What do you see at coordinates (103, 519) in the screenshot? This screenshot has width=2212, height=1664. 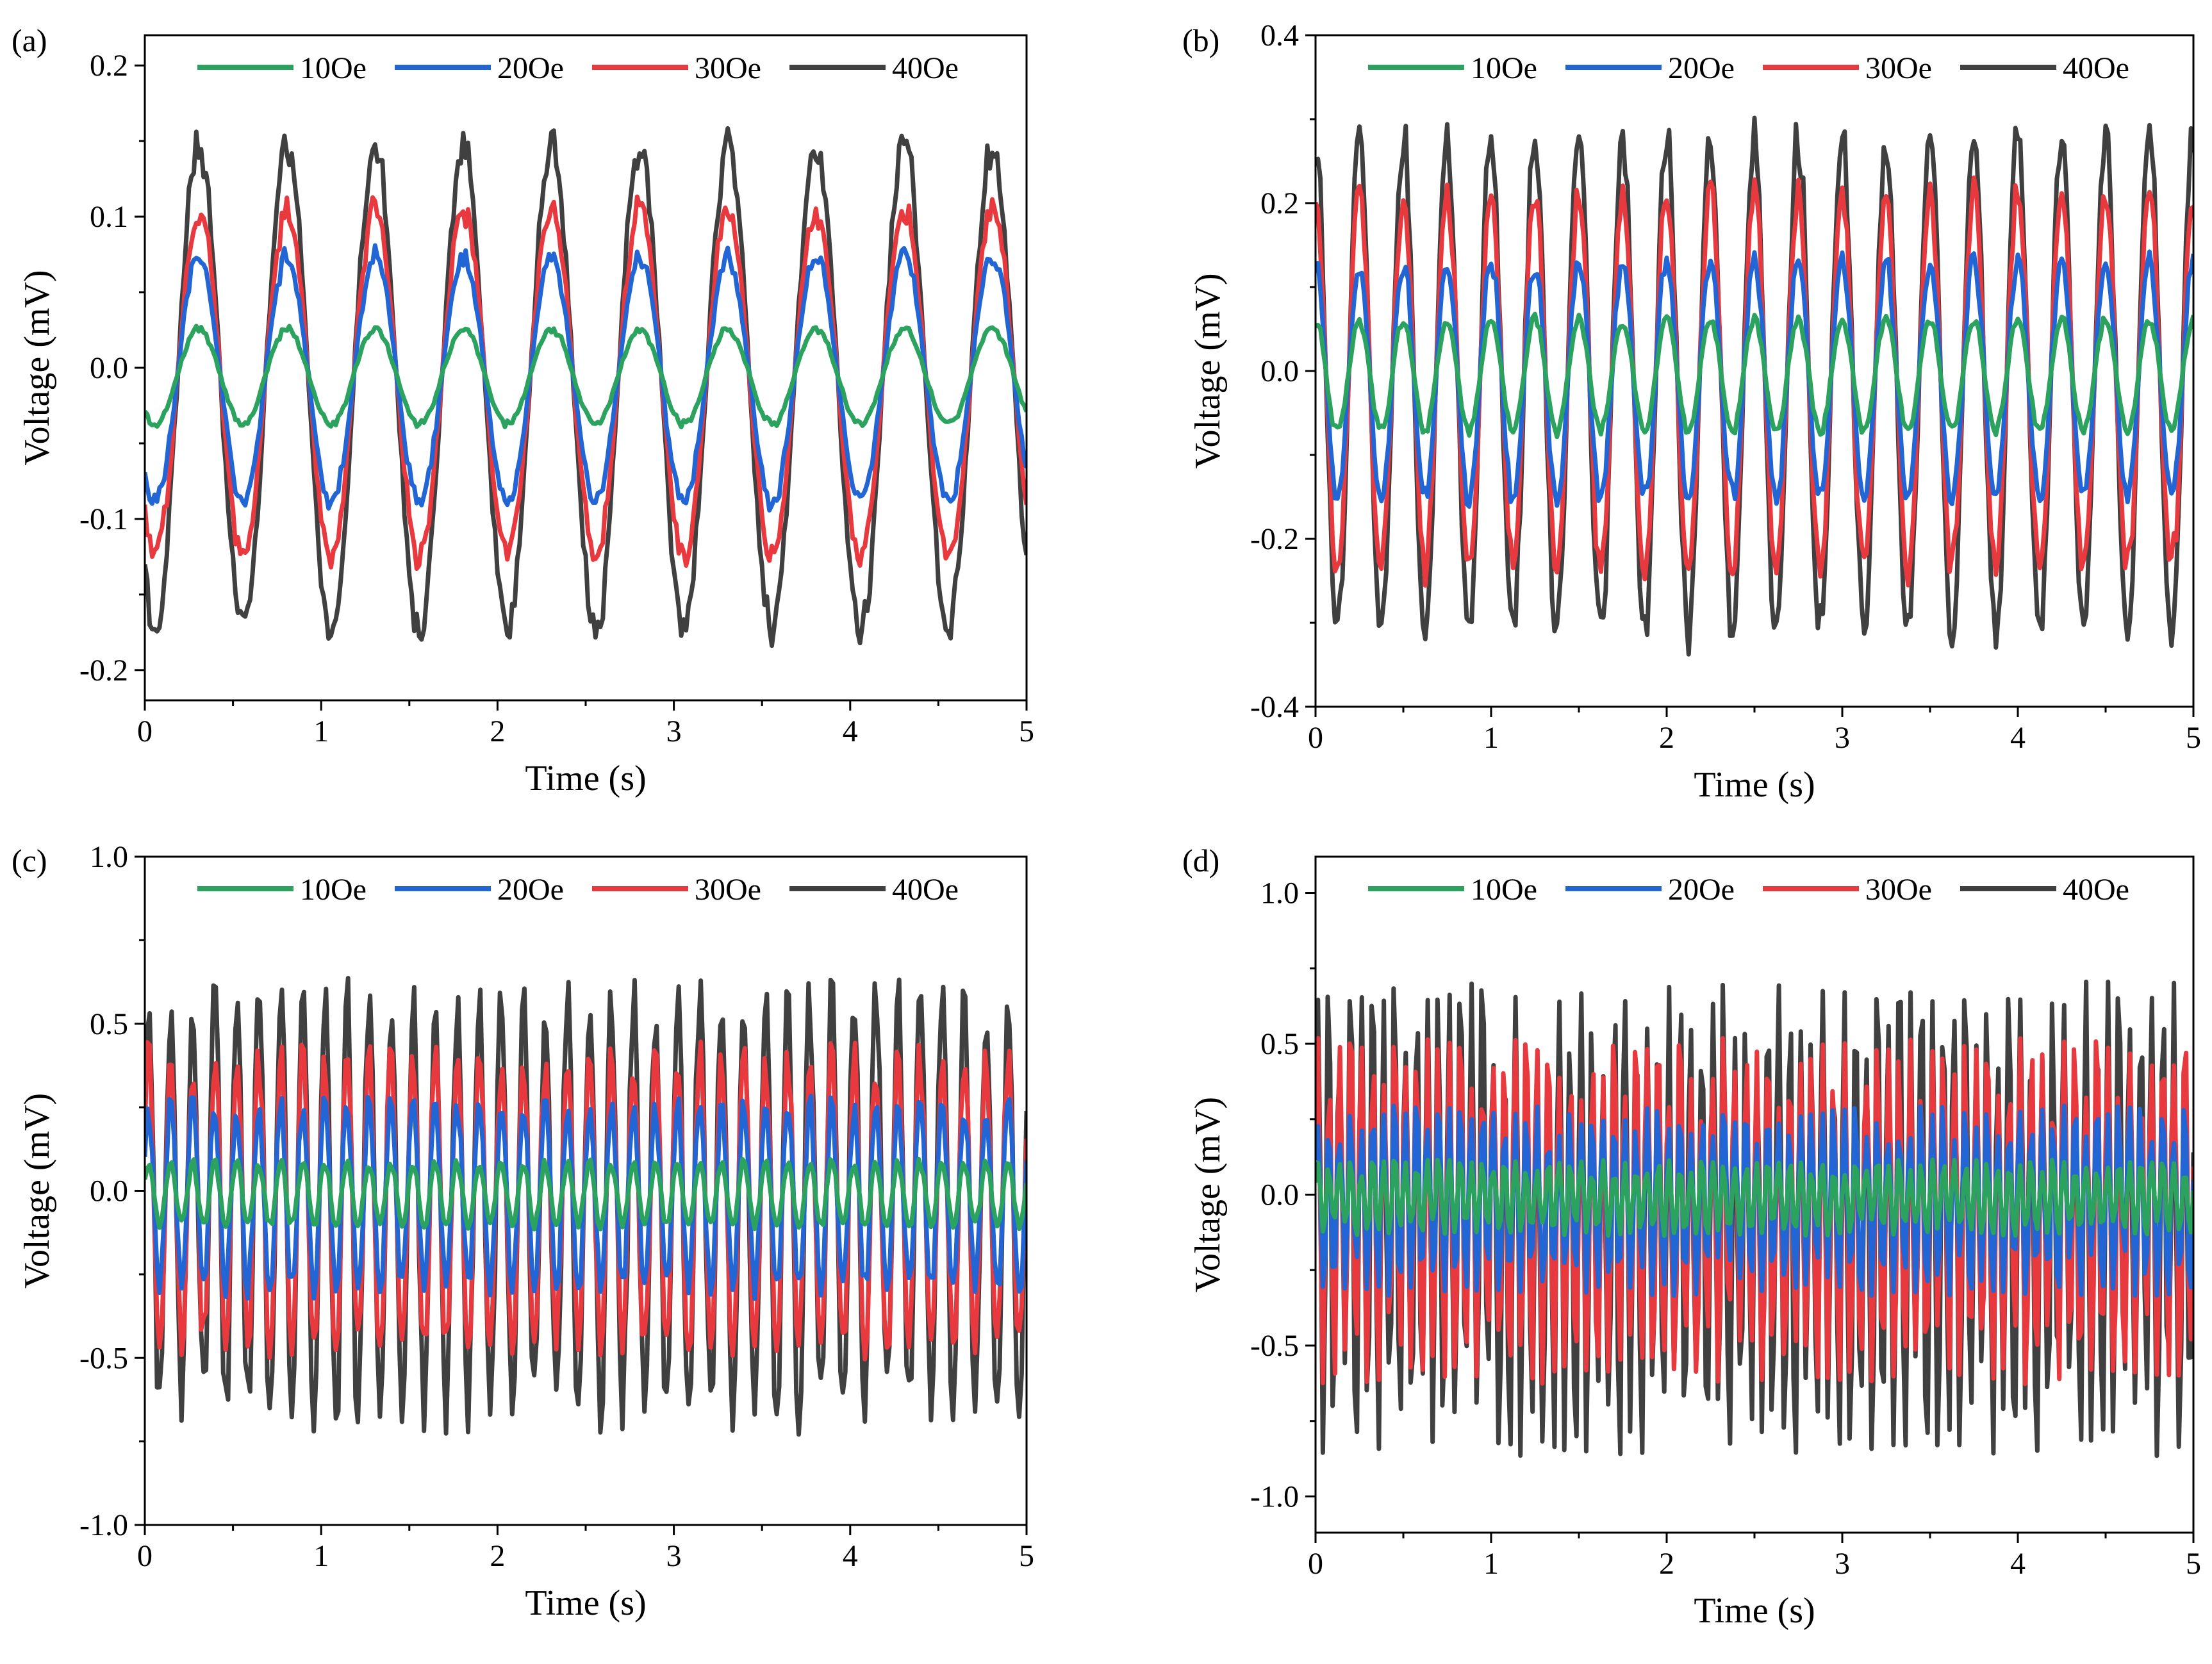 I see `y-tick-label: -0.1` at bounding box center [103, 519].